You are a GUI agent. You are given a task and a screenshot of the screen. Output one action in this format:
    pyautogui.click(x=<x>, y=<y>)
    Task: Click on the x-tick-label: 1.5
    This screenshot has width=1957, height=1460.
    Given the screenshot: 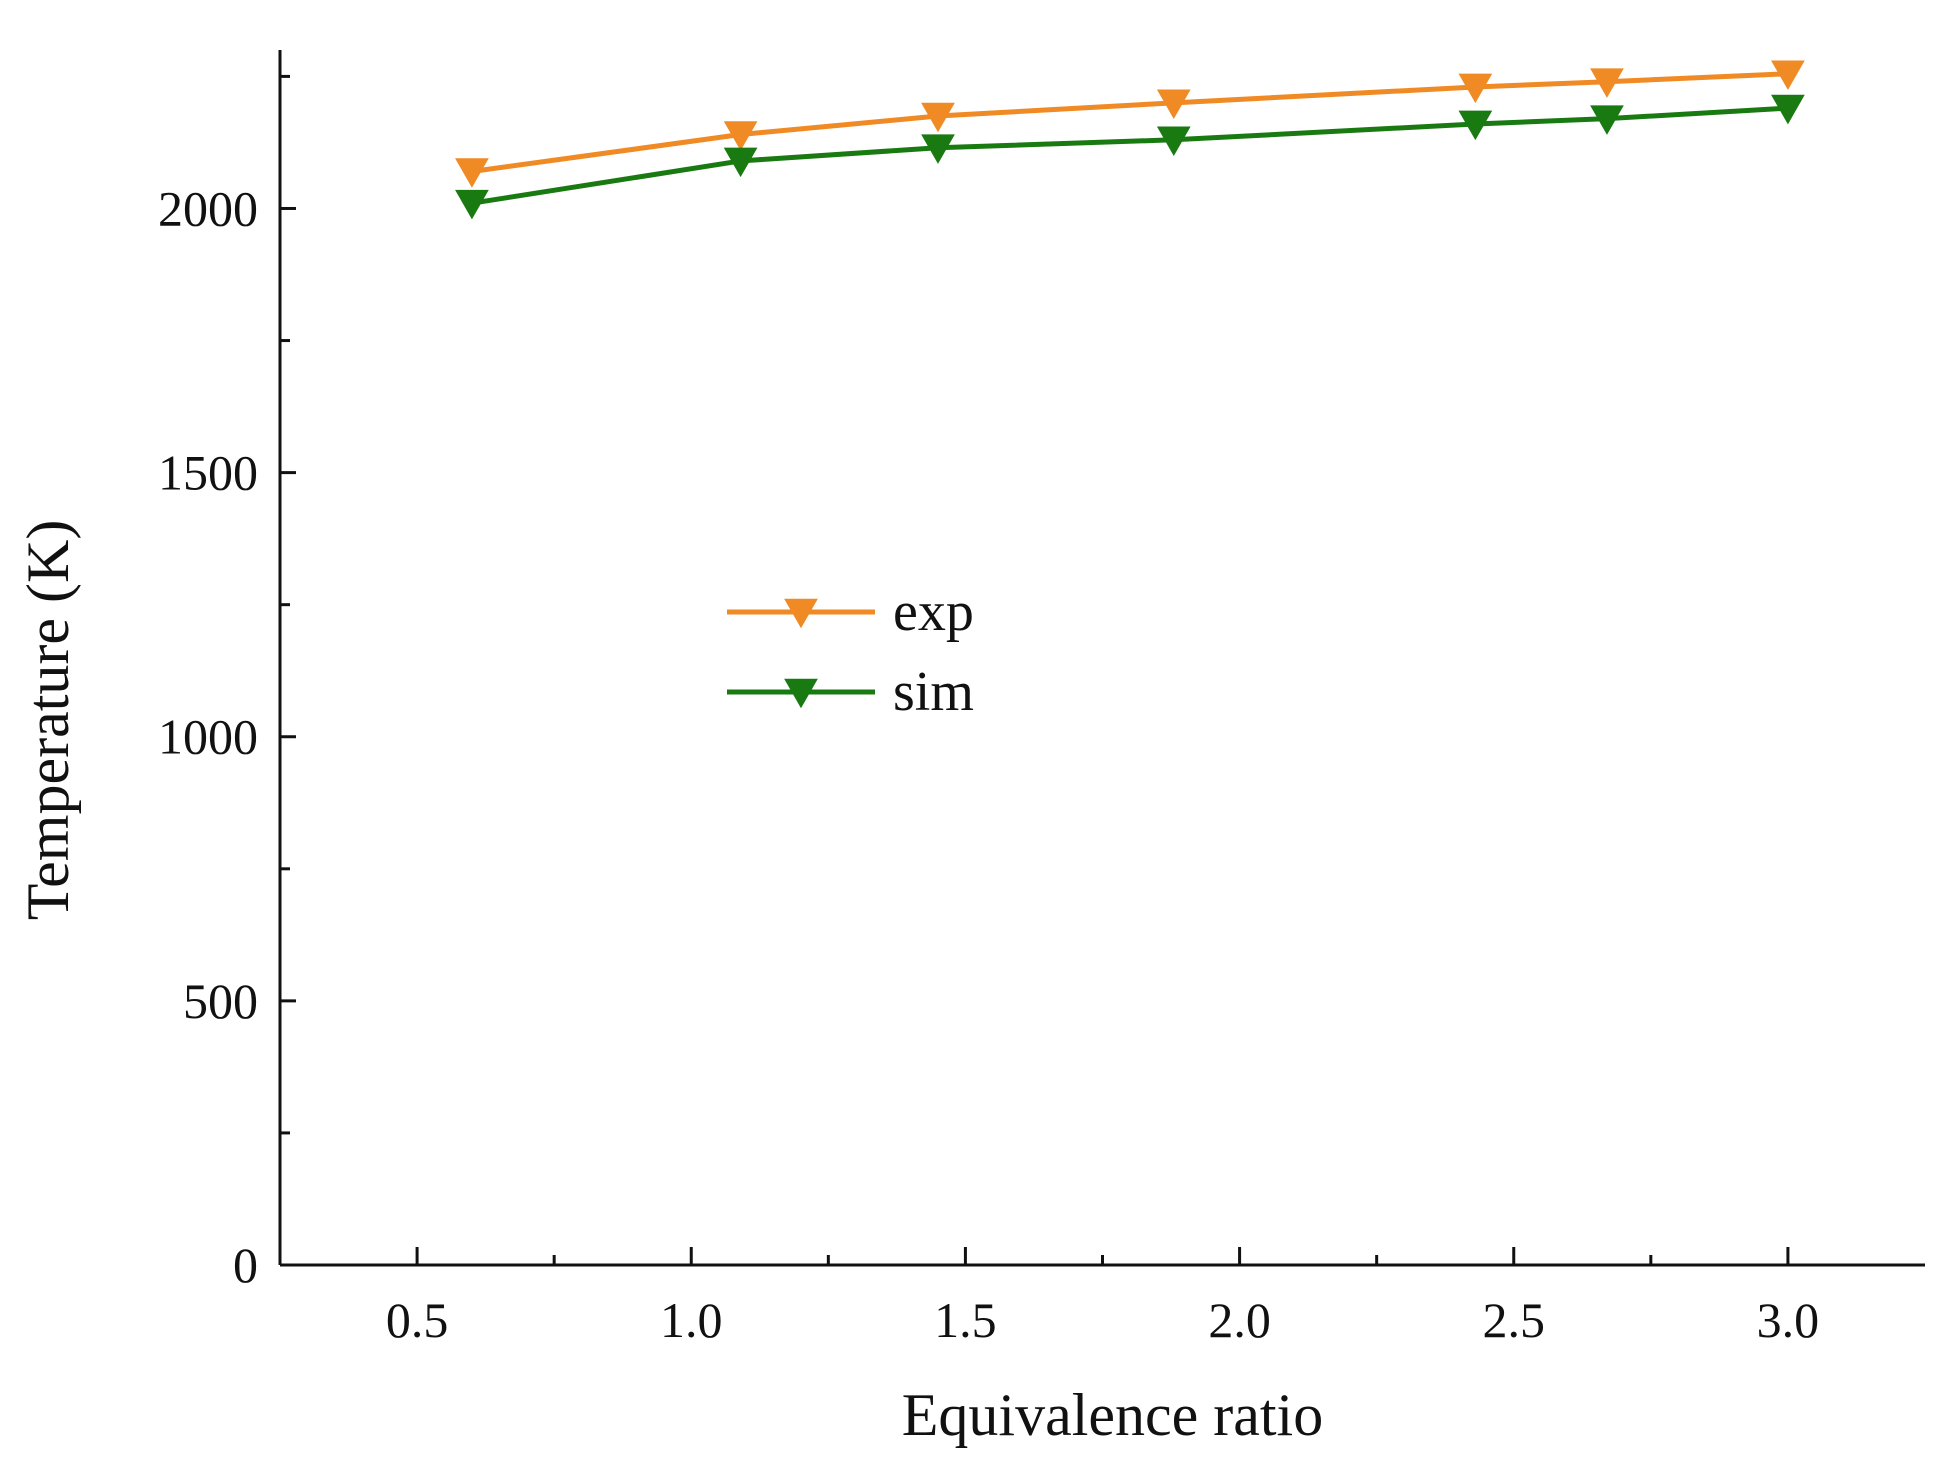 What is the action you would take?
    pyautogui.click(x=965, y=1320)
    